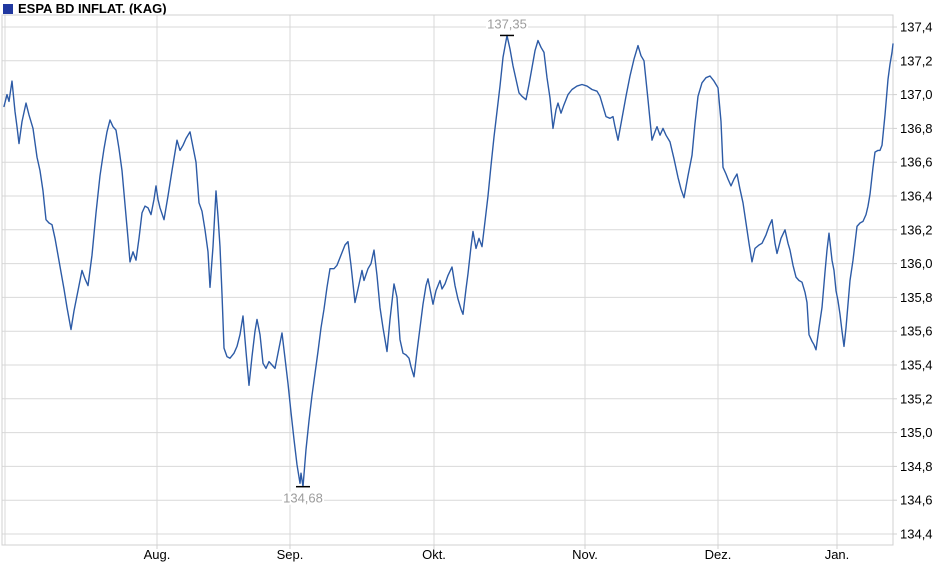 The height and width of the screenshot is (579, 940). What do you see at coordinates (916, 432) in the screenshot?
I see `y-tick-label: 135,0` at bounding box center [916, 432].